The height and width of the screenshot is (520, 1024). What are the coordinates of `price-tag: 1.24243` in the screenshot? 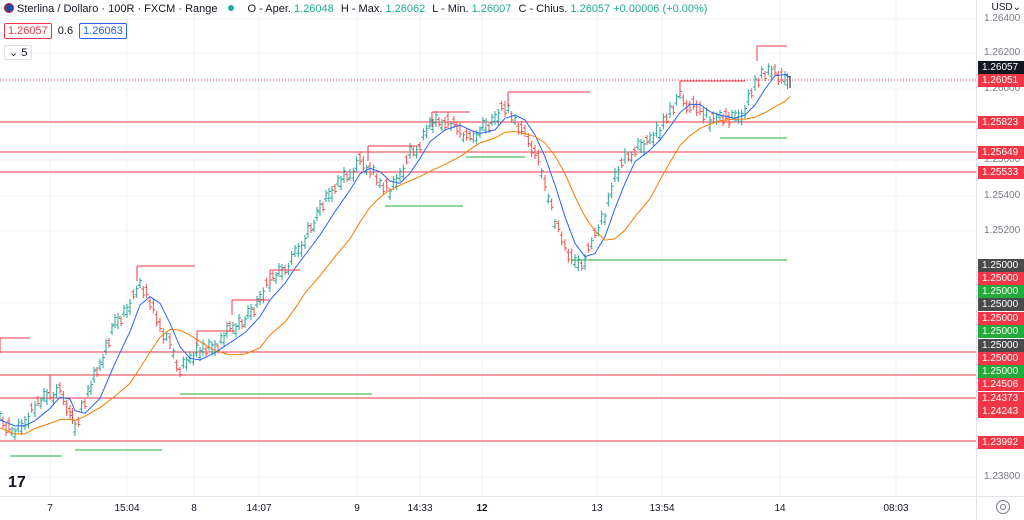 It's located at (1001, 411).